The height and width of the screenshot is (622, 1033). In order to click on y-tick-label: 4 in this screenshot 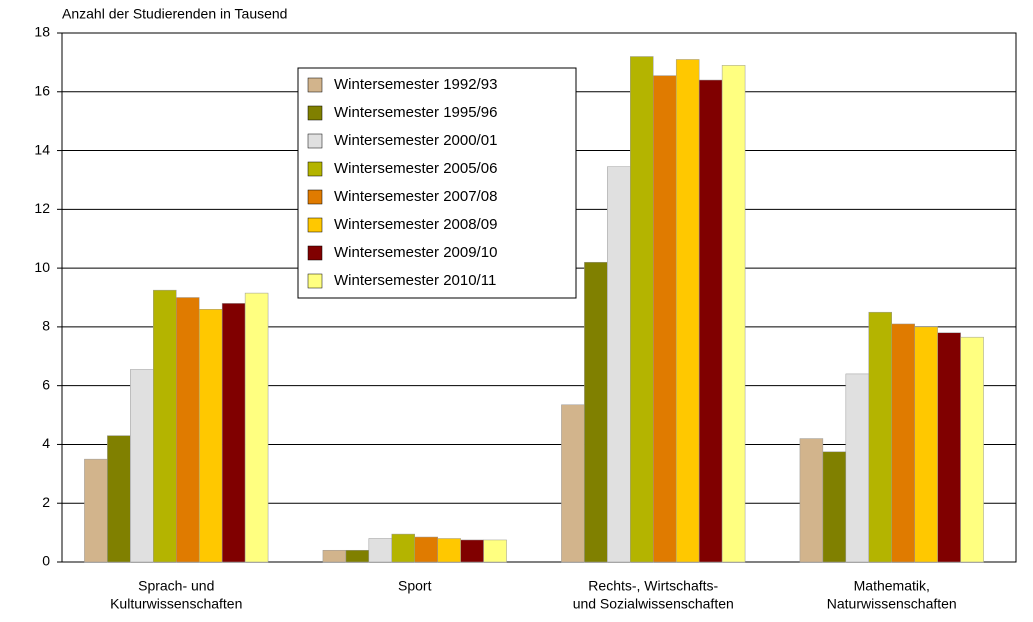, I will do `click(46, 443)`.